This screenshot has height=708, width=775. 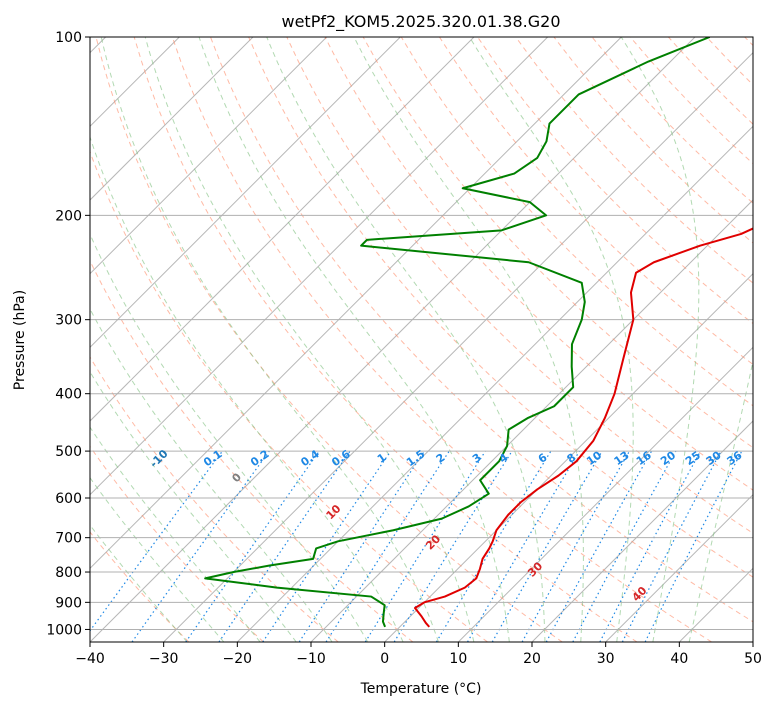 What do you see at coordinates (68, 573) in the screenshot?
I see `y-tick-label: 800` at bounding box center [68, 573].